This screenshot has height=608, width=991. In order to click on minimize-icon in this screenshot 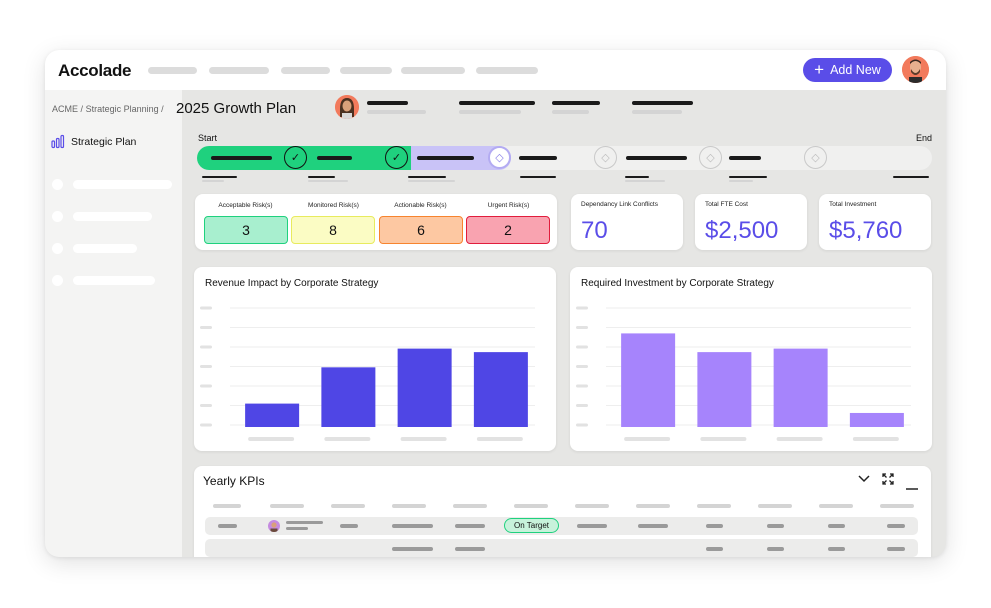, I will do `click(912, 486)`.